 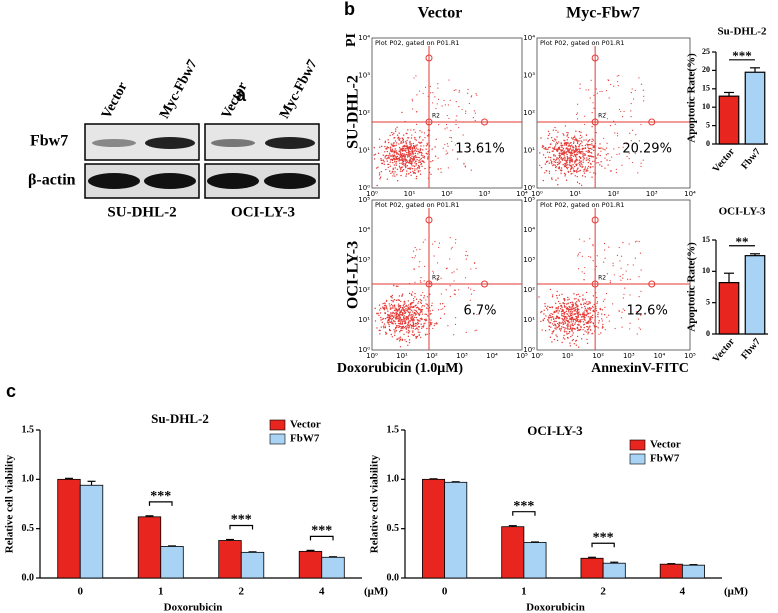 What do you see at coordinates (665, 445) in the screenshot?
I see `legend-label: Vector` at bounding box center [665, 445].